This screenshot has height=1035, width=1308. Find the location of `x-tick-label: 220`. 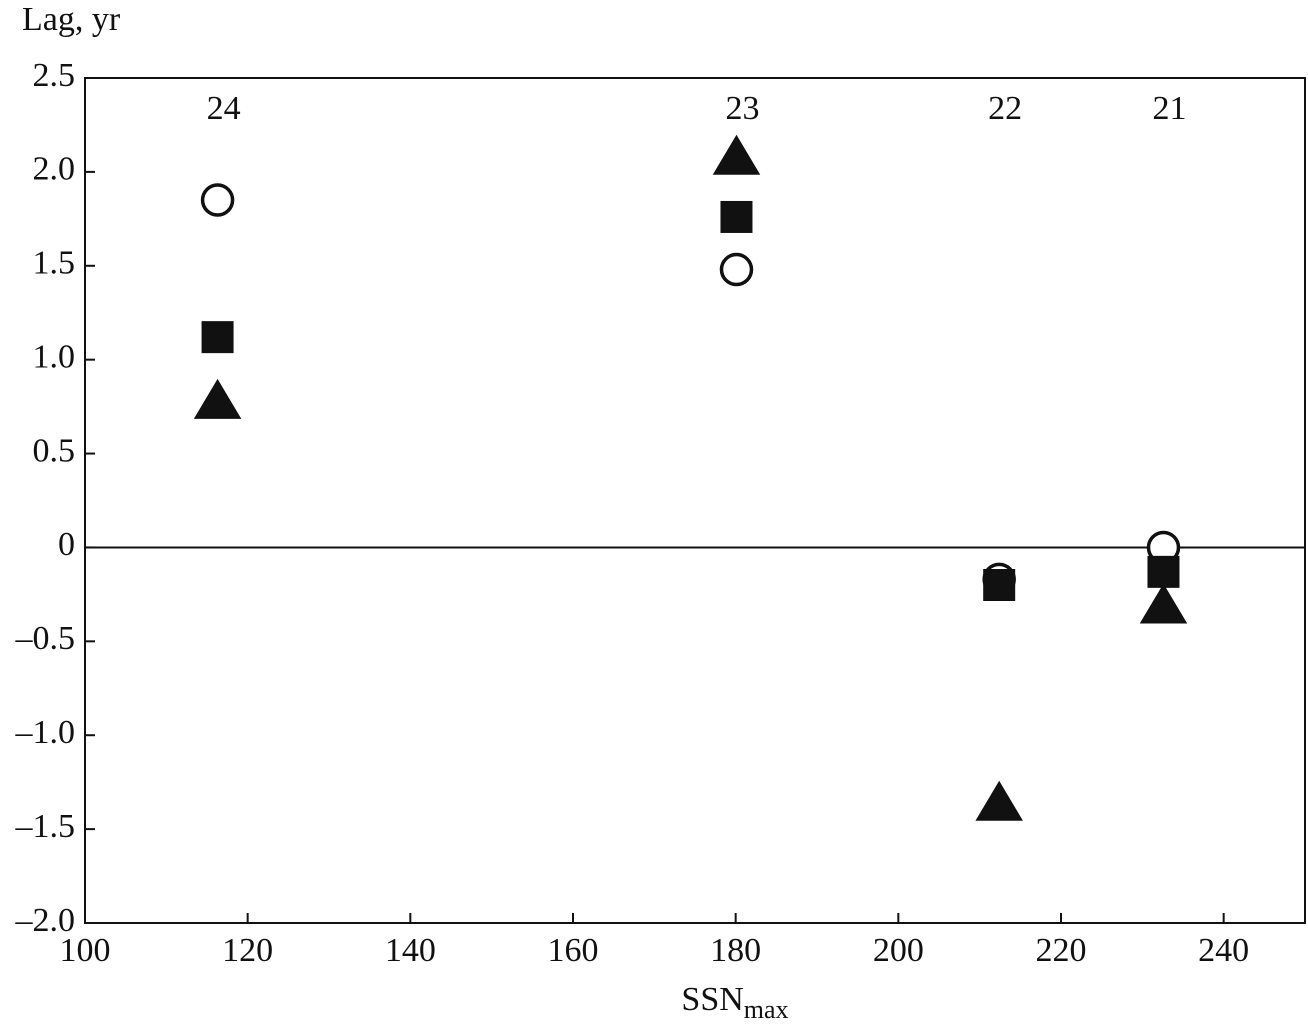

x-tick-label: 220 is located at coordinates (1061, 950).